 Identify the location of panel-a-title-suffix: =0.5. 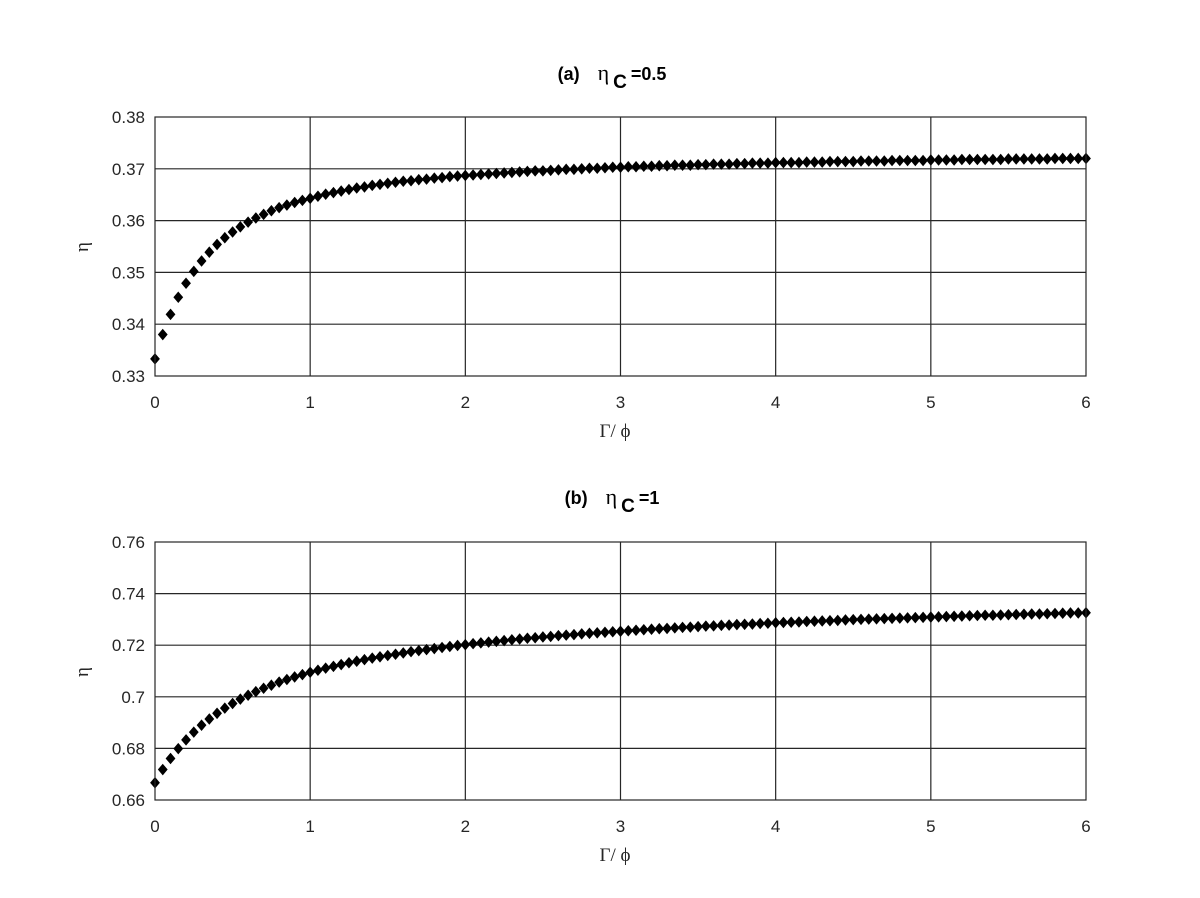
(649, 74).